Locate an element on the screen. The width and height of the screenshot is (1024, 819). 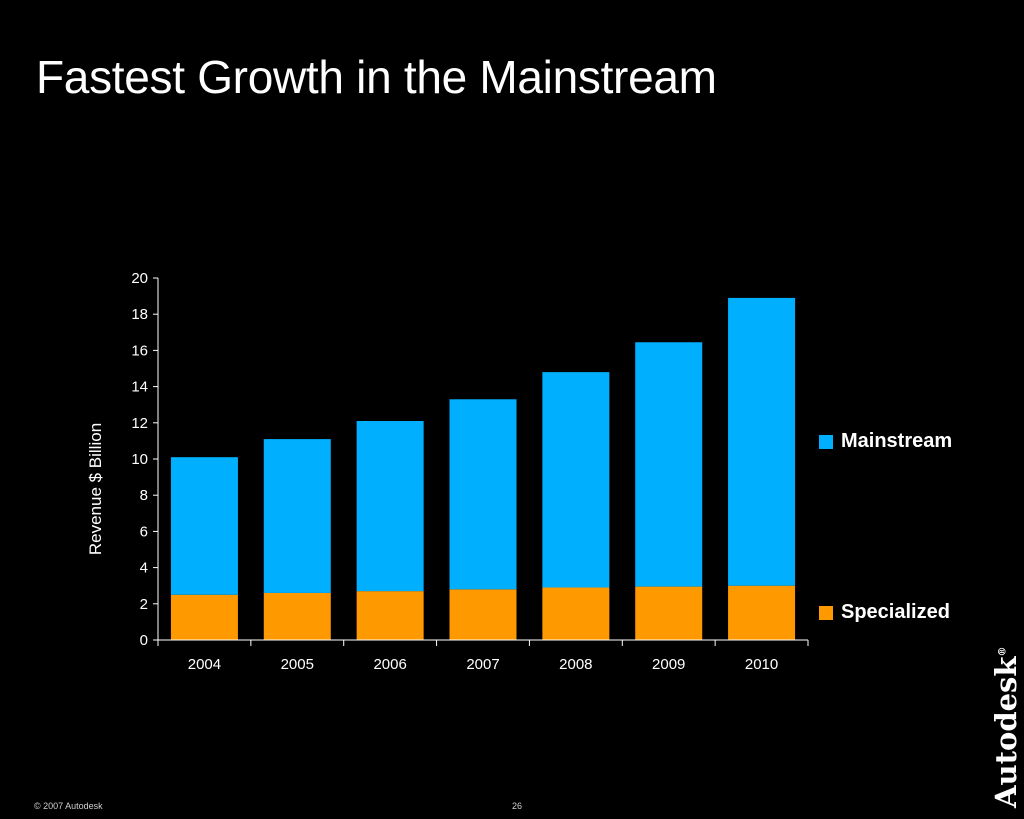
x-tick-label: 2007 is located at coordinates (482, 664).